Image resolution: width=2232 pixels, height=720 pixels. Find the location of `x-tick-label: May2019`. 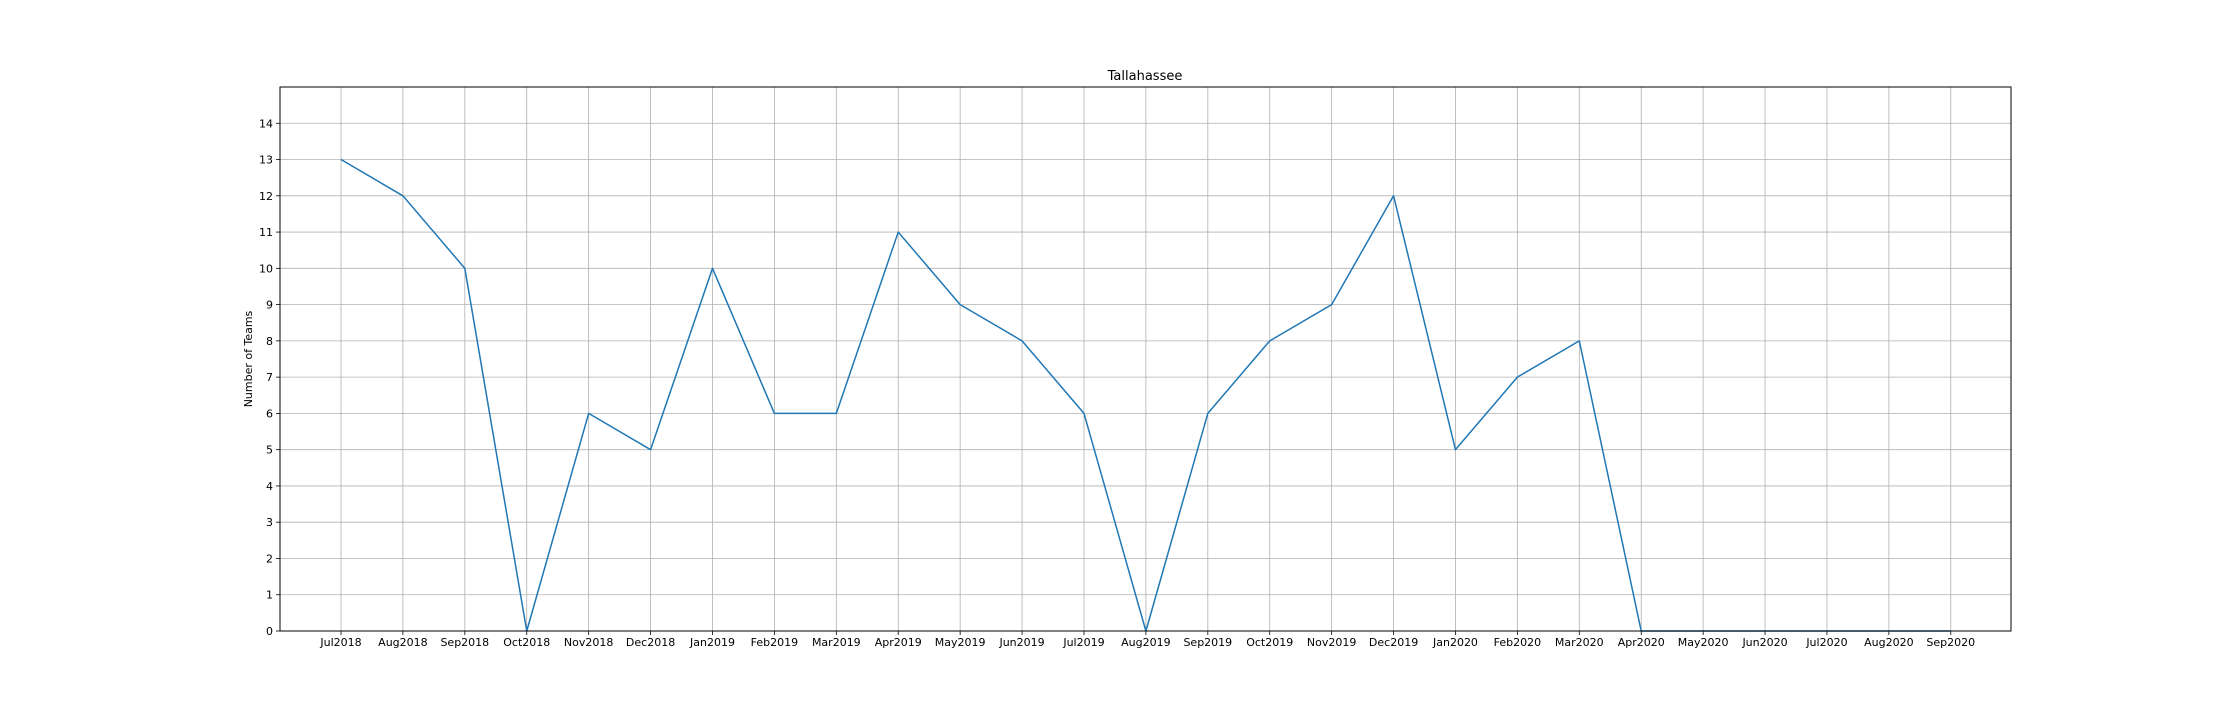

x-tick-label: May2019 is located at coordinates (960, 642).